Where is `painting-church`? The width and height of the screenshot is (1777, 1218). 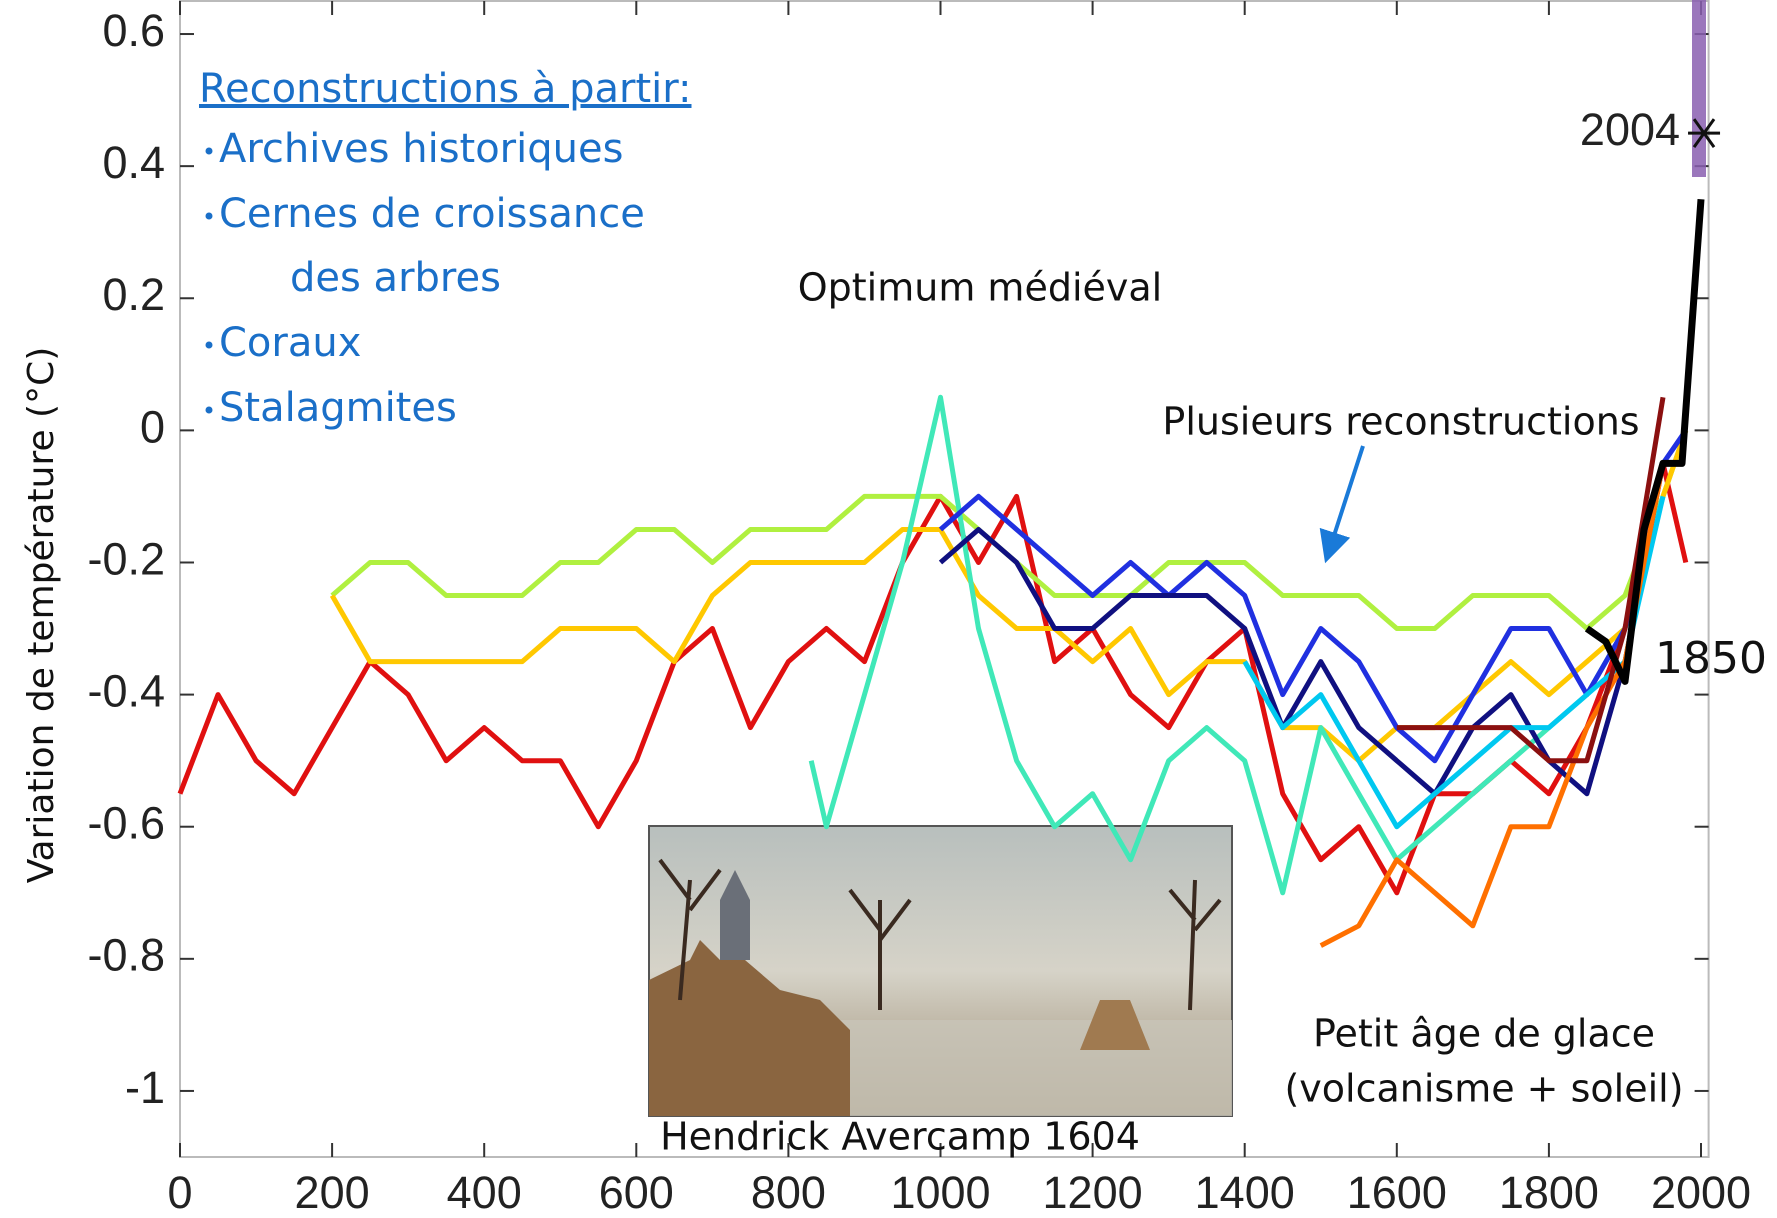
painting-church is located at coordinates (735, 915).